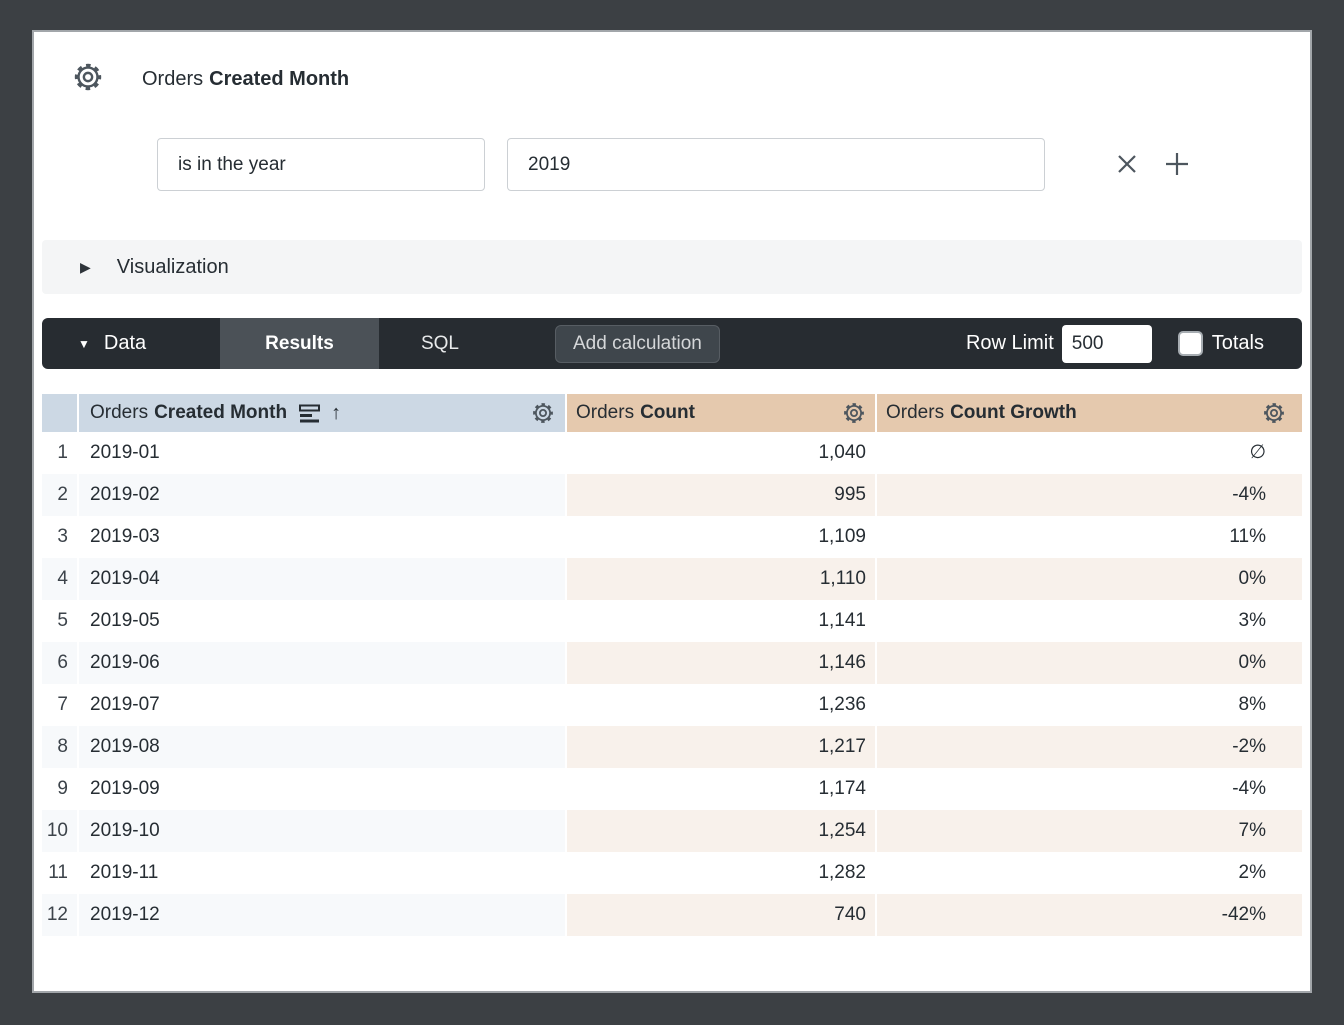 The height and width of the screenshot is (1025, 1344). I want to click on table-row: 1 2019-01 1,040 ∅, so click(672, 453).